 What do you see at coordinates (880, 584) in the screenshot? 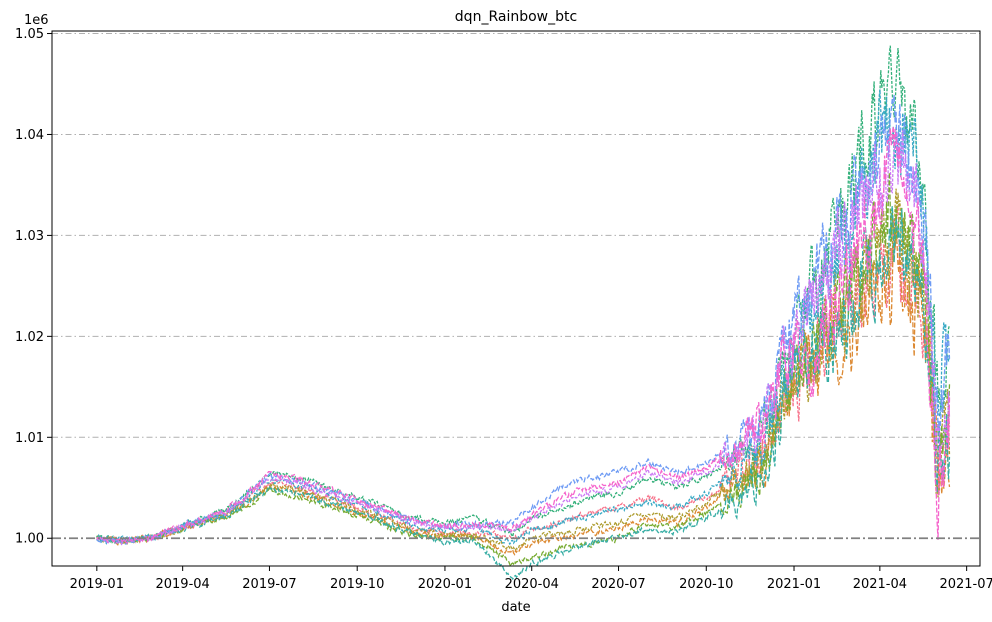
I see `x-tick-label: 2021-04` at bounding box center [880, 584].